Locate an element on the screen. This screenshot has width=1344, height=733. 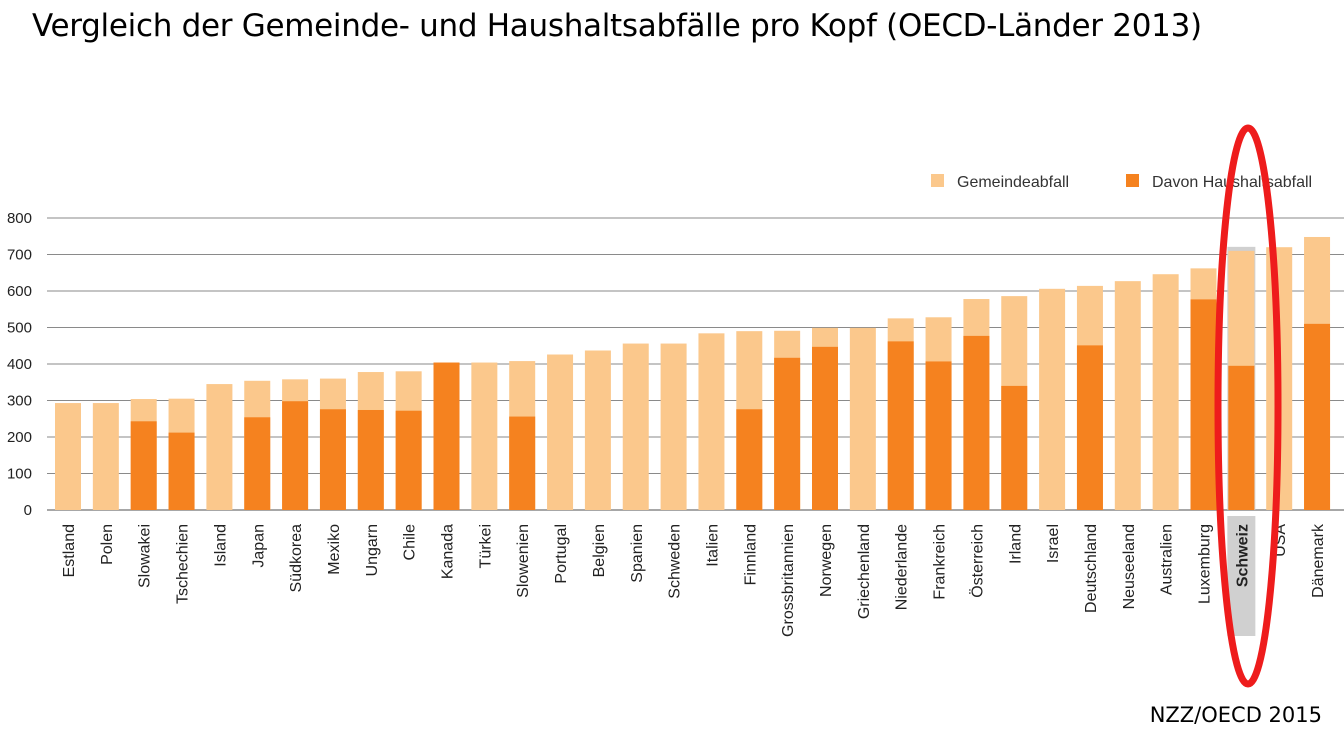
source-note: NZZ/OECD 2015 is located at coordinates (1235, 715).